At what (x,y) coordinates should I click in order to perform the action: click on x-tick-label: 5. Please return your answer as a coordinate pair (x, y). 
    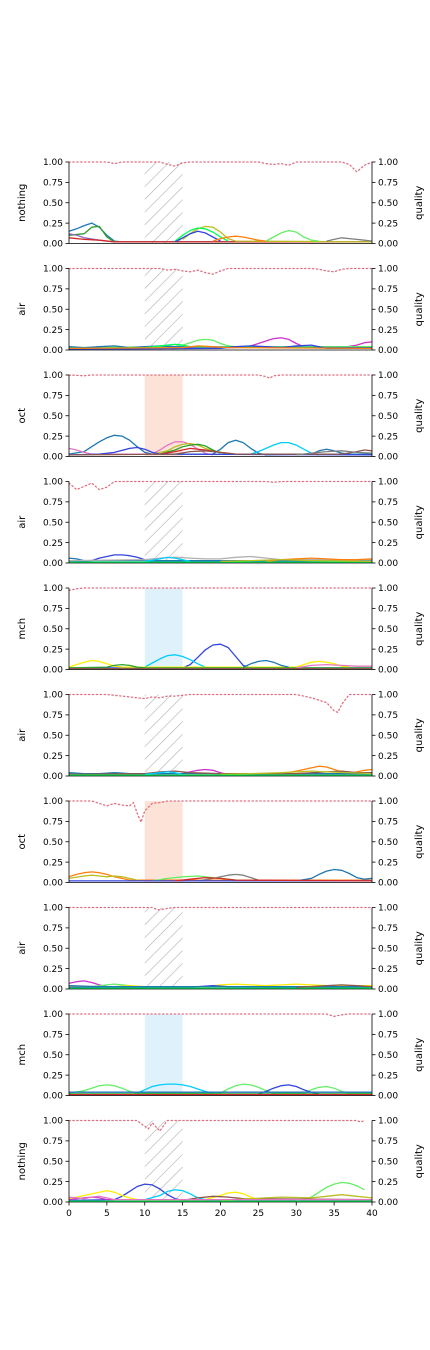
    Looking at the image, I should click on (107, 1214).